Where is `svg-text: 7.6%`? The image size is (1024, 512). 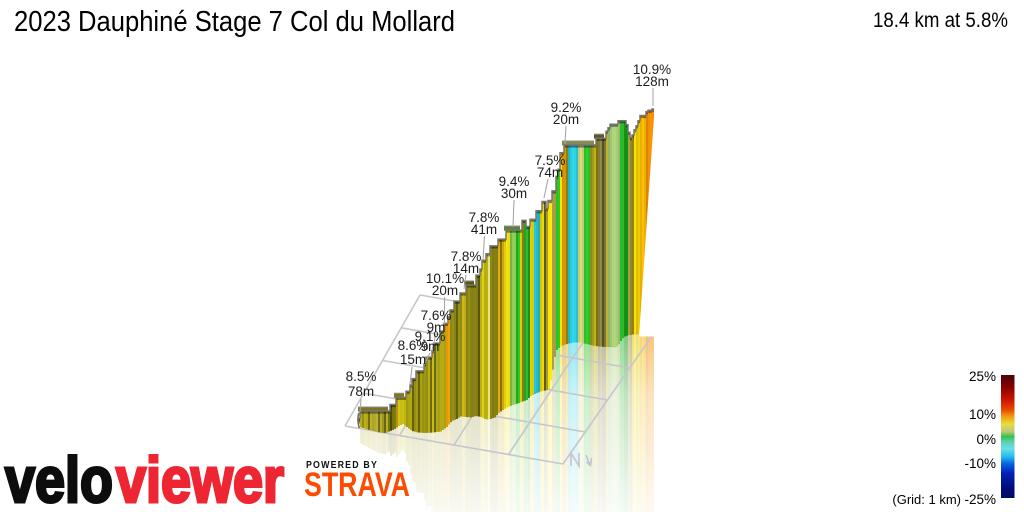
svg-text: 7.6% is located at coordinates (436, 315).